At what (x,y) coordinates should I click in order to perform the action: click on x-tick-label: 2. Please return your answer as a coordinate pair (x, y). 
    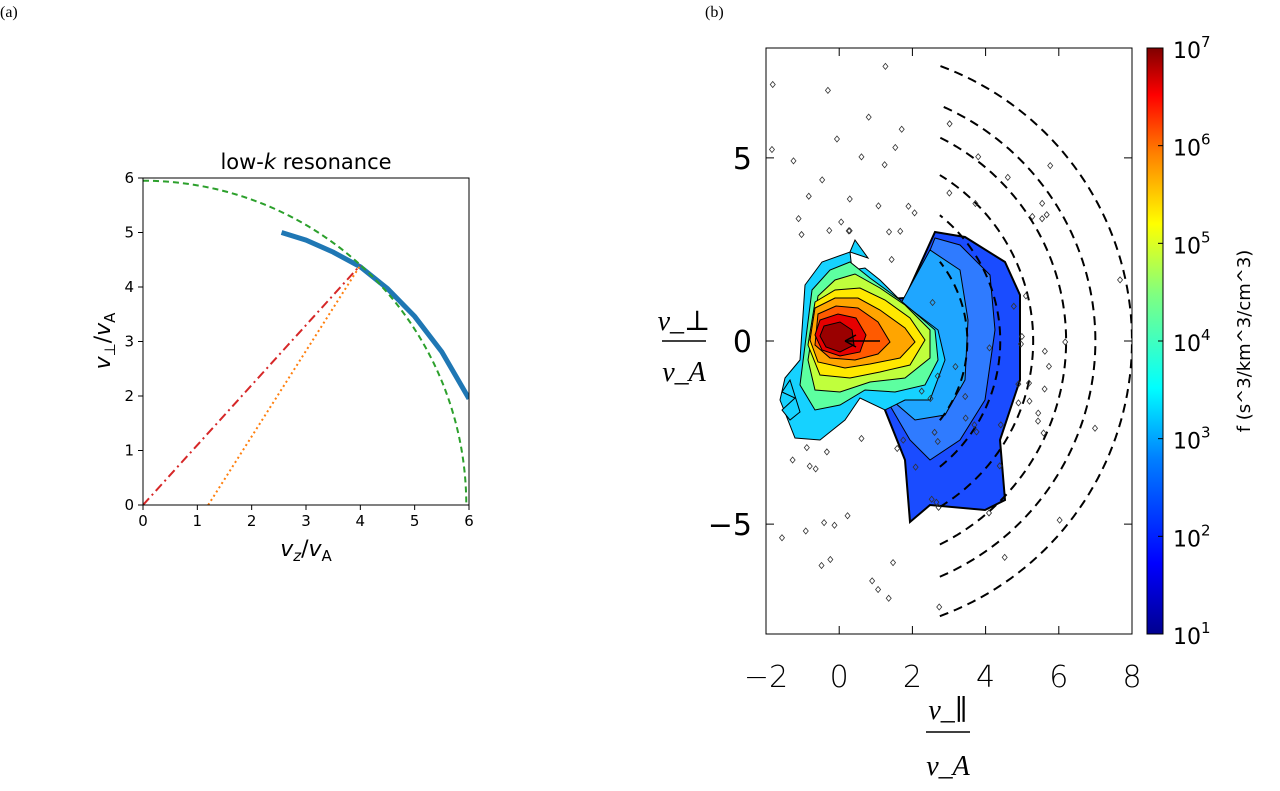
    Looking at the image, I should click on (252, 521).